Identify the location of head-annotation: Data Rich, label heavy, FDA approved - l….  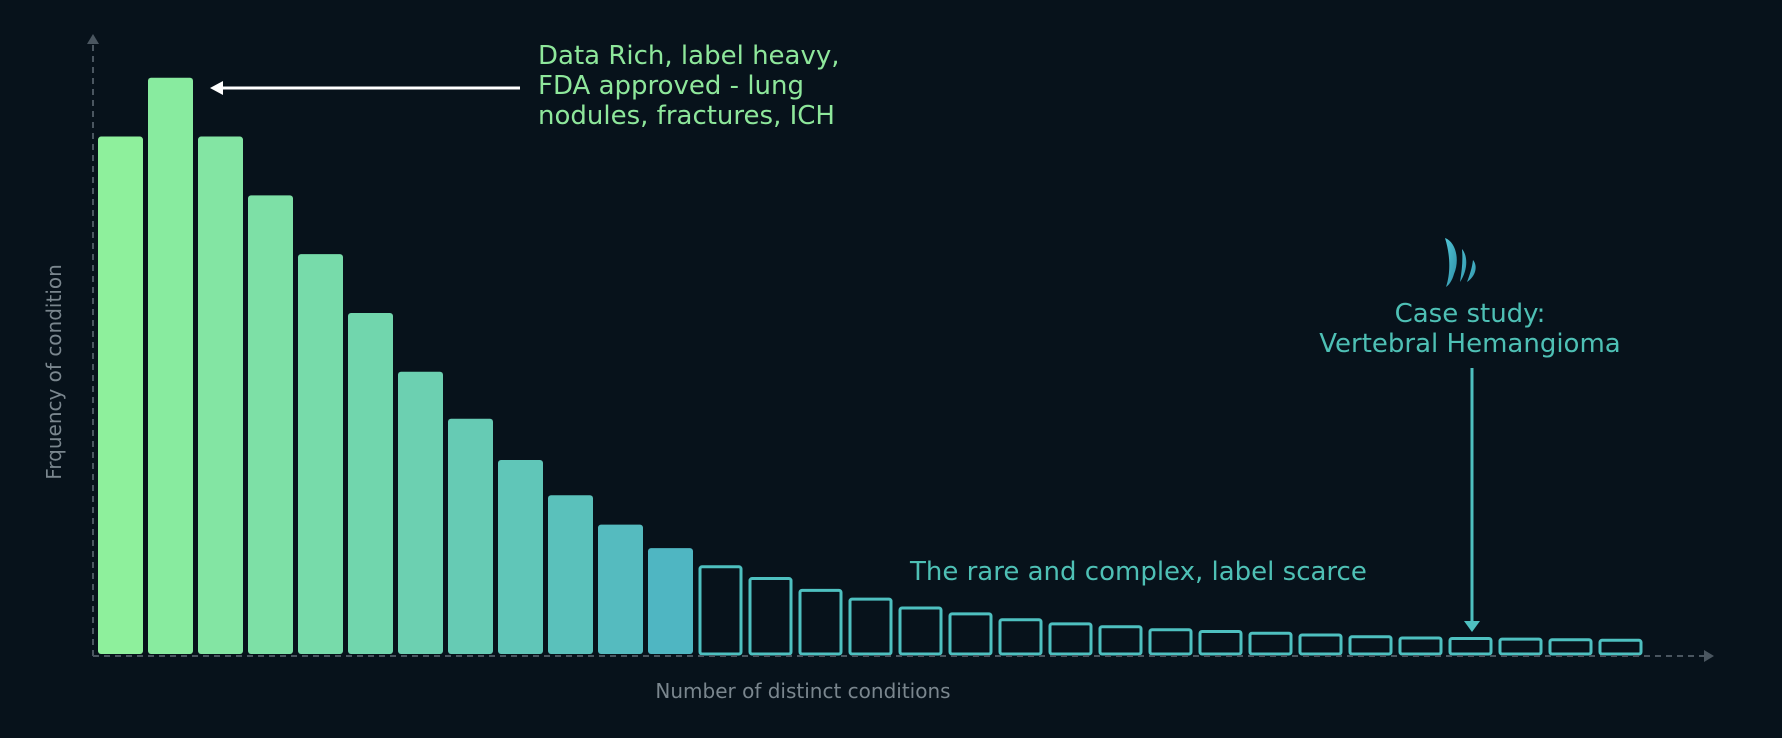
(689, 86).